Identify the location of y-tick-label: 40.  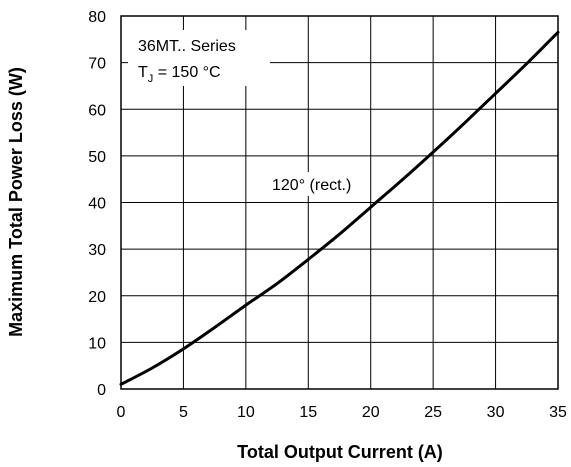
(97, 204).